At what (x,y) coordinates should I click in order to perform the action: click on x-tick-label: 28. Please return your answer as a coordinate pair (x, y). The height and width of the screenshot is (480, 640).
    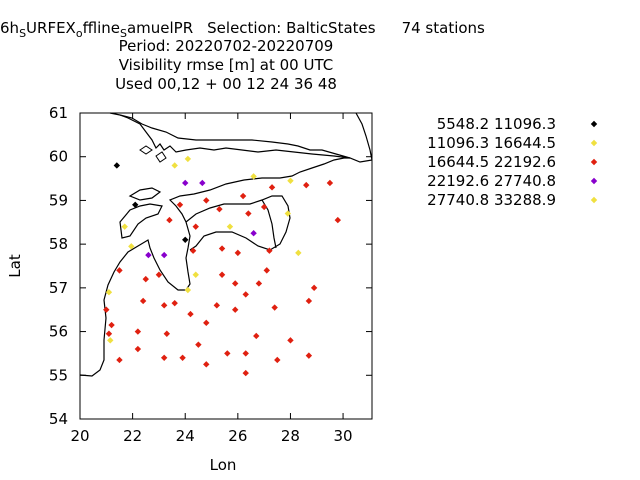
    Looking at the image, I should click on (290, 436).